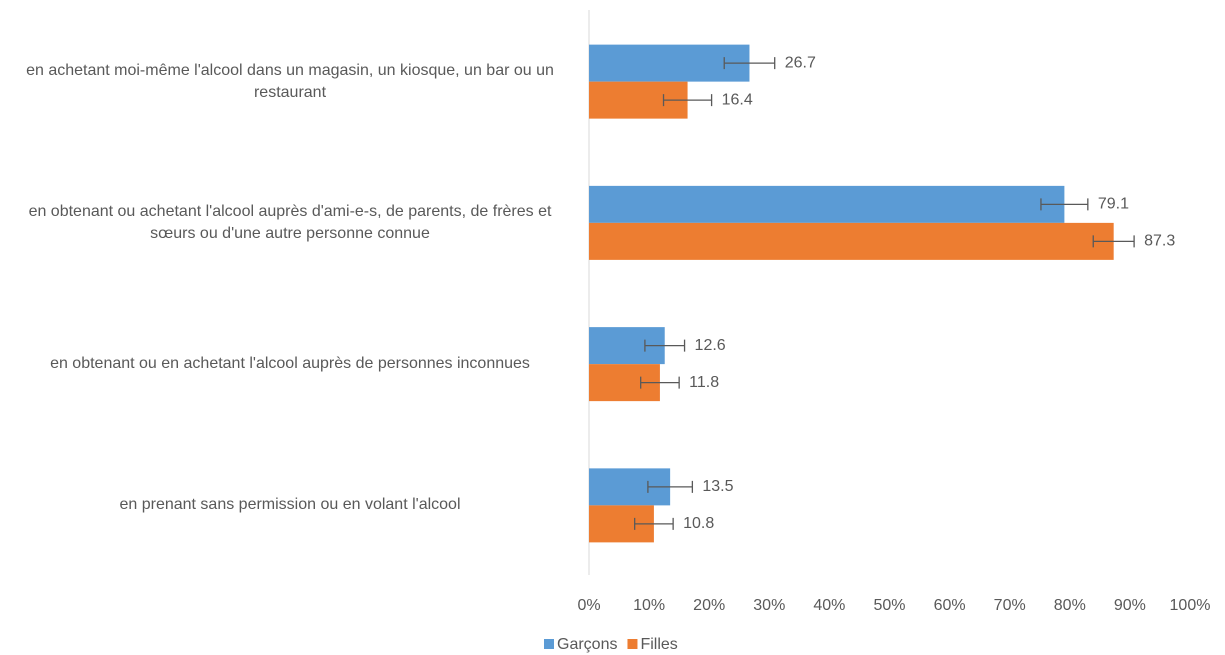  I want to click on x-tick-label: 30%, so click(769, 605).